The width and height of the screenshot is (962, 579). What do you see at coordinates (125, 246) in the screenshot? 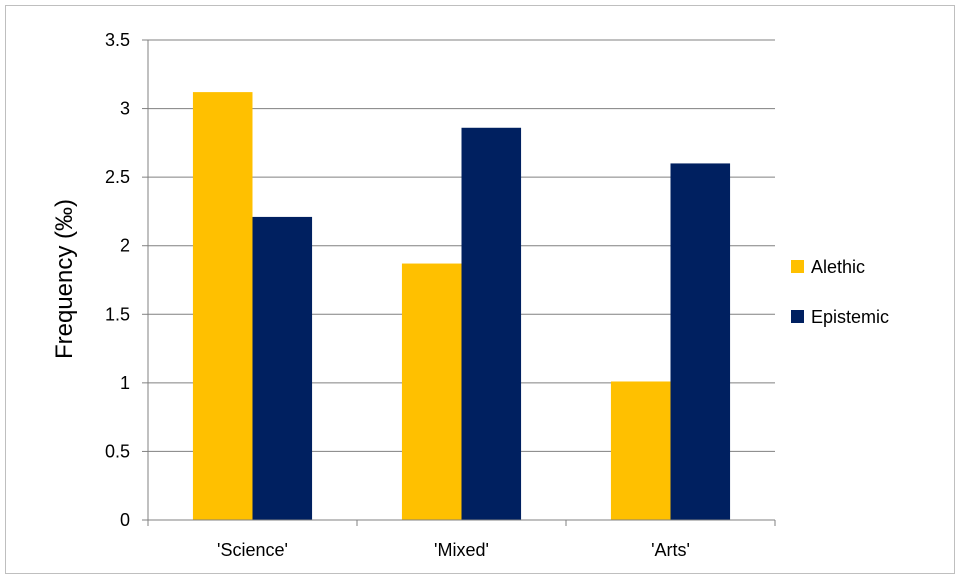
I see `y-tick-label: 2` at bounding box center [125, 246].